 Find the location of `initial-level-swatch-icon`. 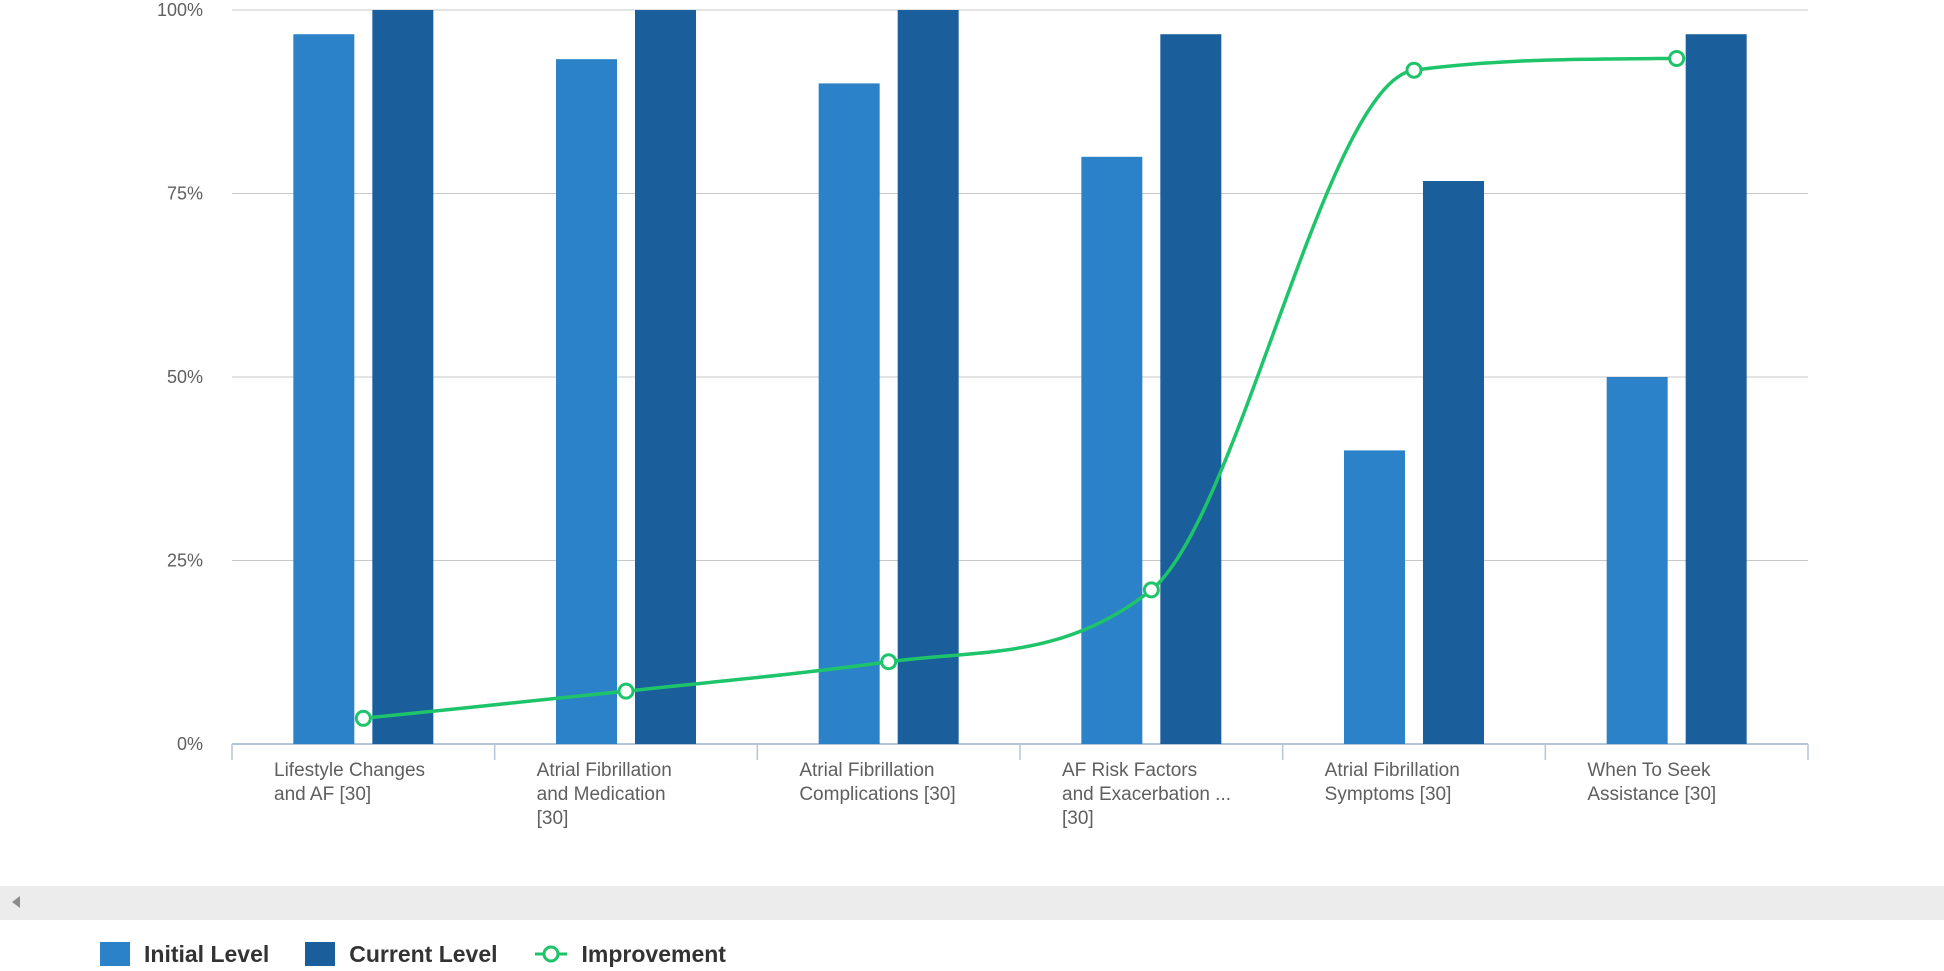

initial-level-swatch-icon is located at coordinates (115, 954).